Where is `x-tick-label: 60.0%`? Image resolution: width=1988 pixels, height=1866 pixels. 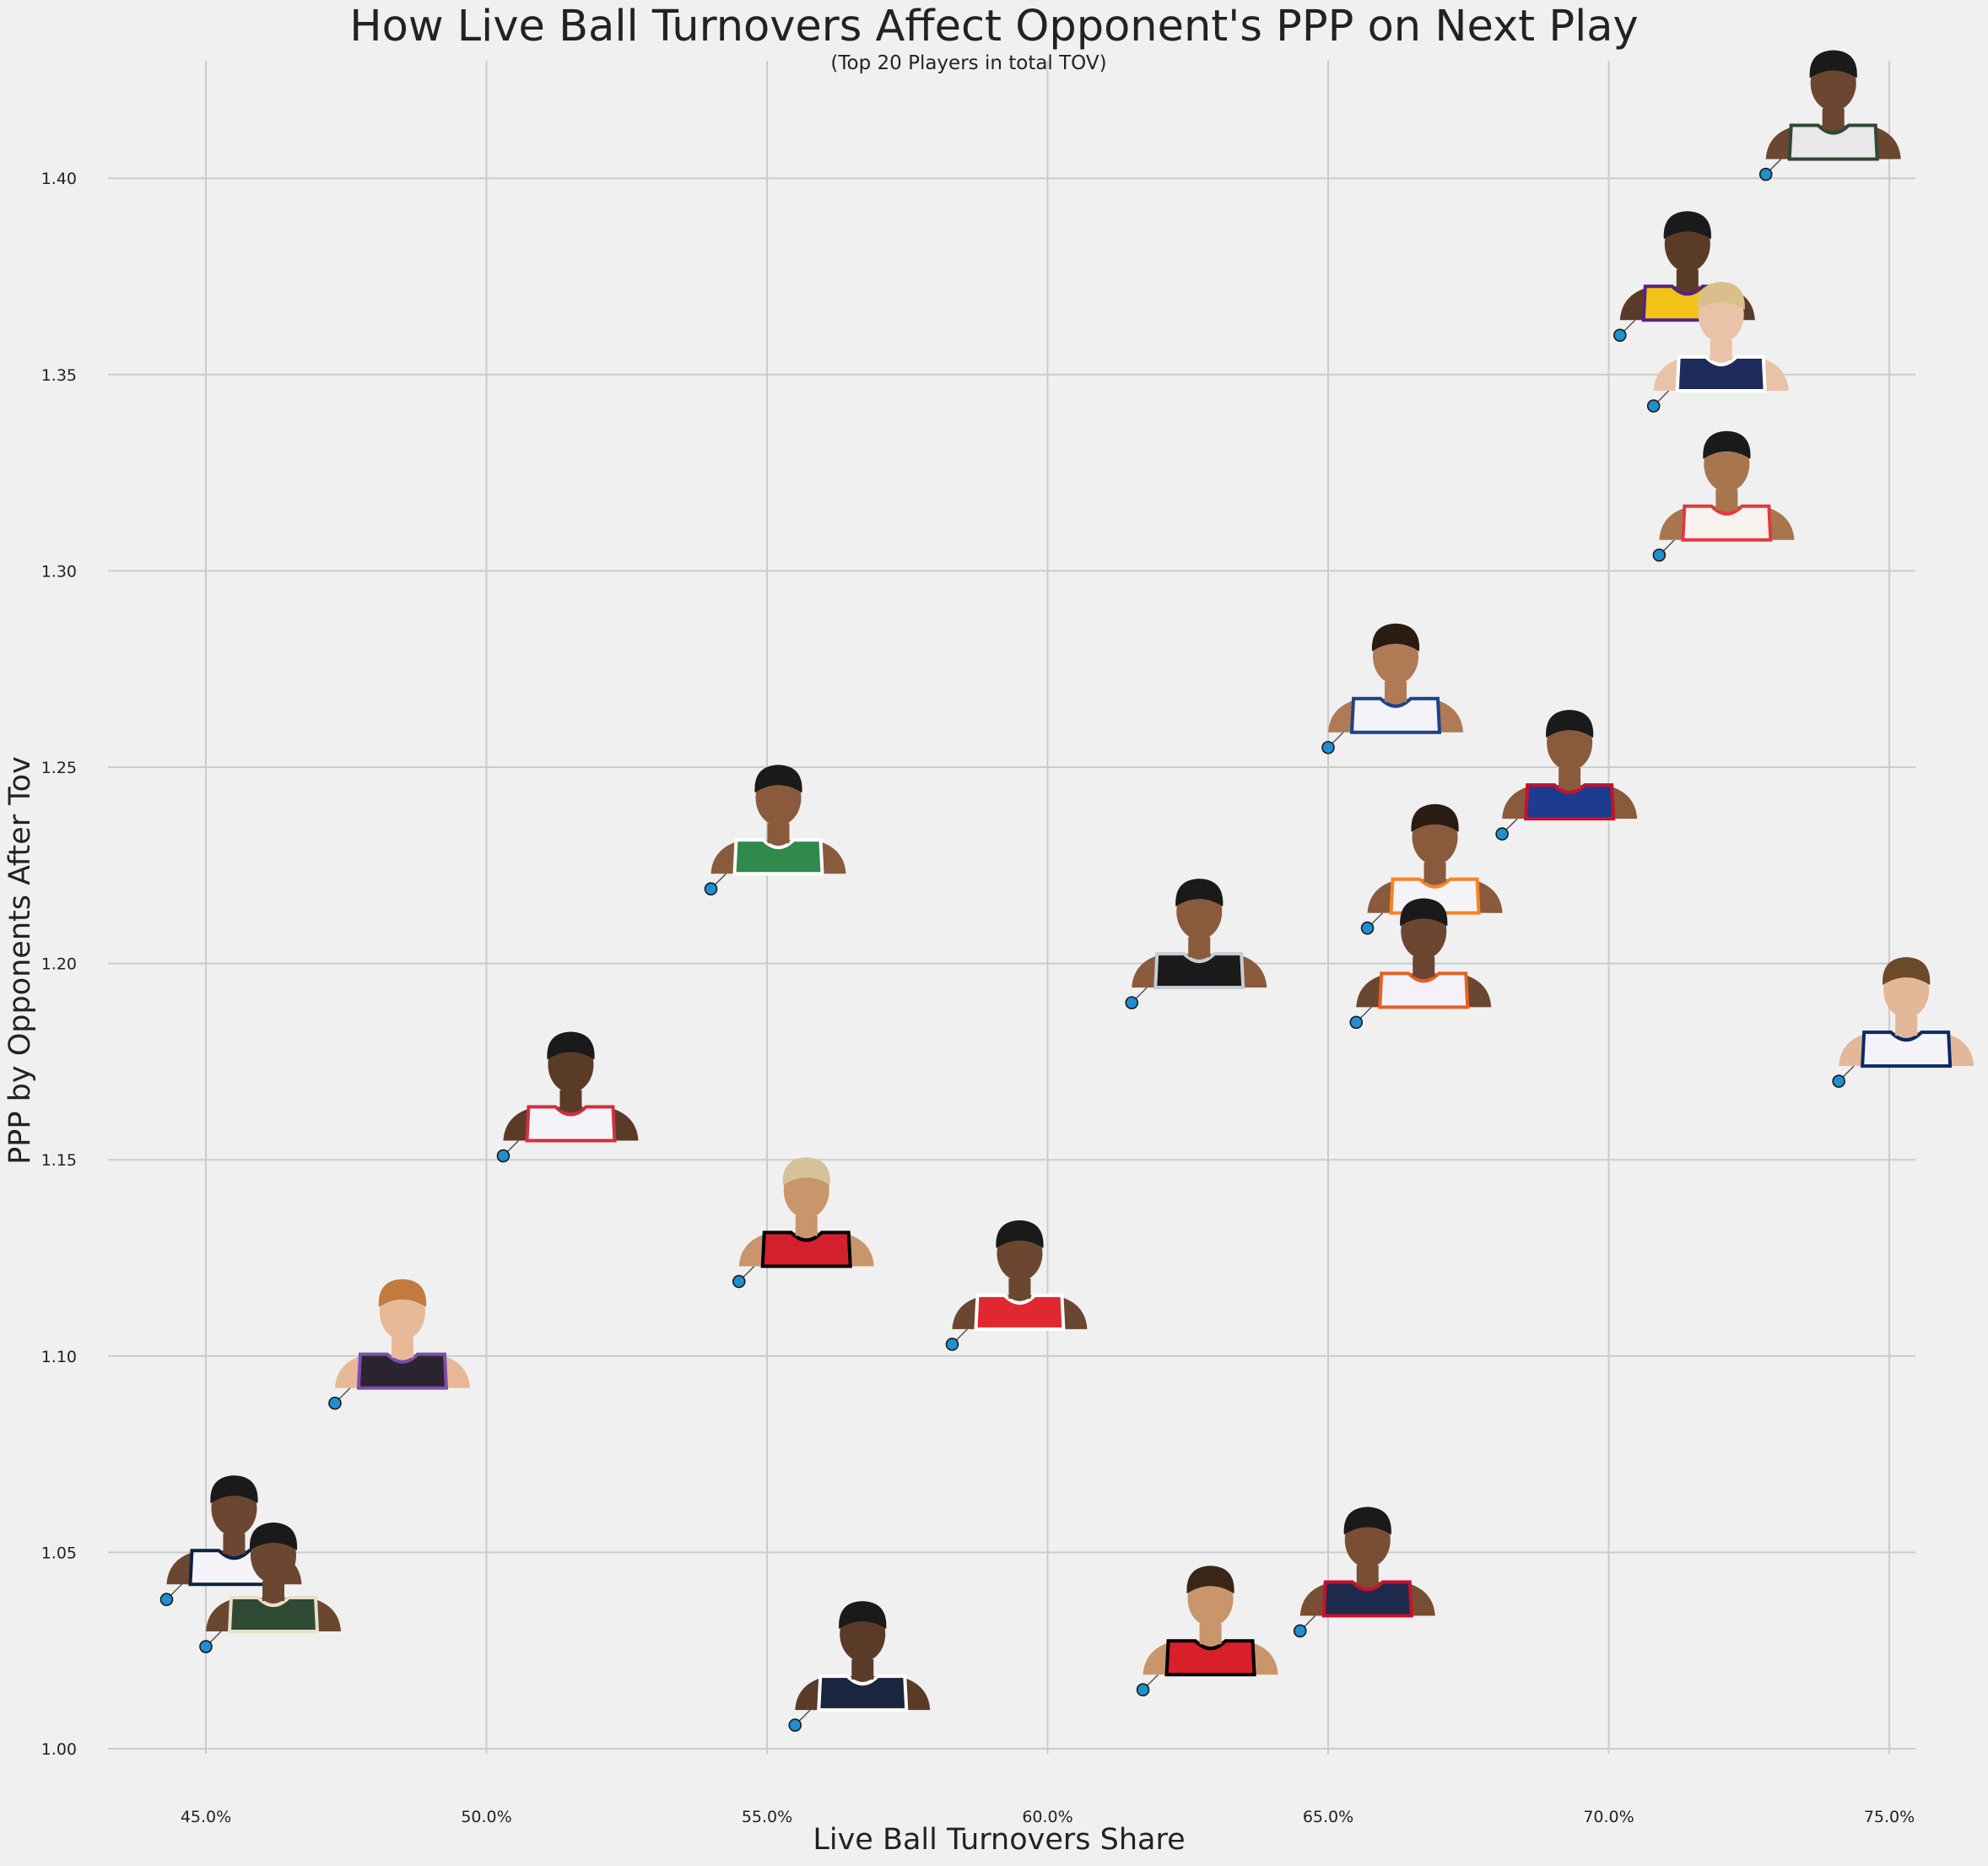 x-tick-label: 60.0% is located at coordinates (1047, 1817).